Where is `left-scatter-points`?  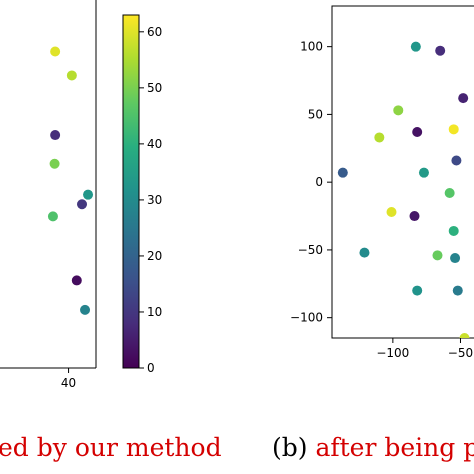 left-scatter-points is located at coordinates (70, 180).